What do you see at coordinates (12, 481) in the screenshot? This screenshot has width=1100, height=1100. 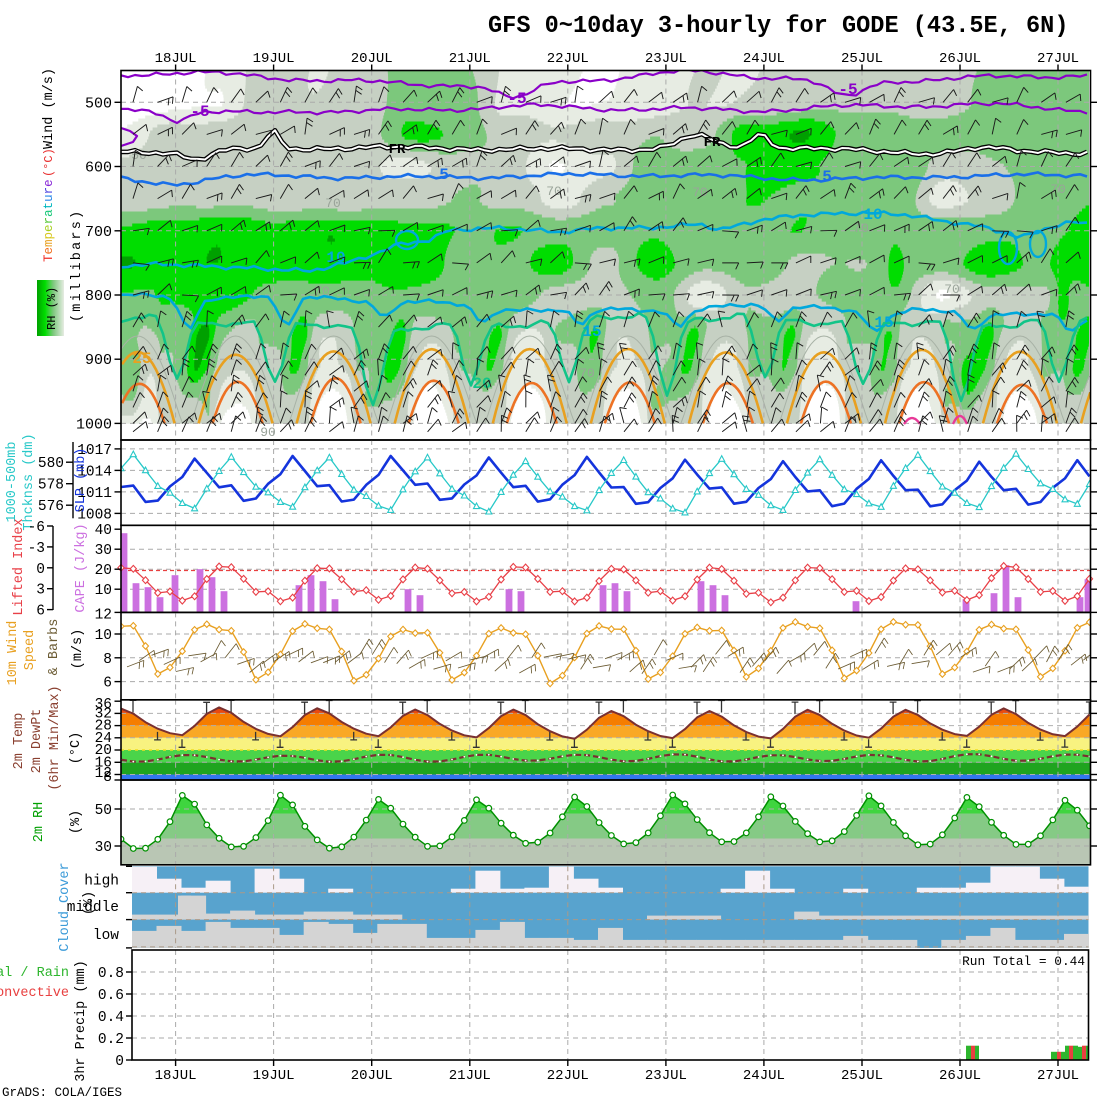 I see `svg-text: 1000-500mb` at bounding box center [12, 481].